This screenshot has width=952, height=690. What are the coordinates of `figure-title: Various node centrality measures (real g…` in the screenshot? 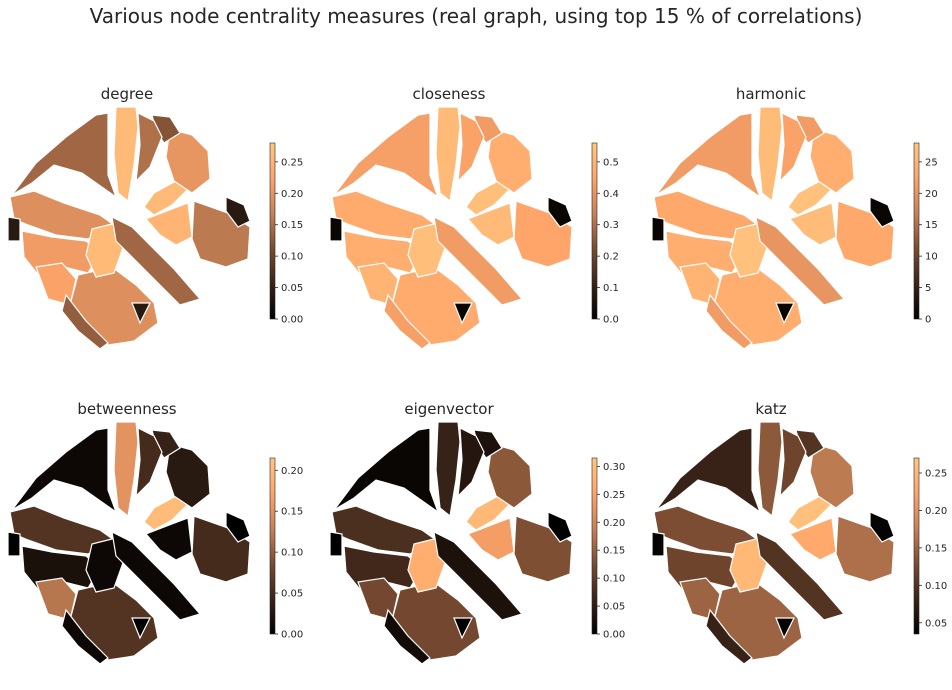 It's located at (476, 16).